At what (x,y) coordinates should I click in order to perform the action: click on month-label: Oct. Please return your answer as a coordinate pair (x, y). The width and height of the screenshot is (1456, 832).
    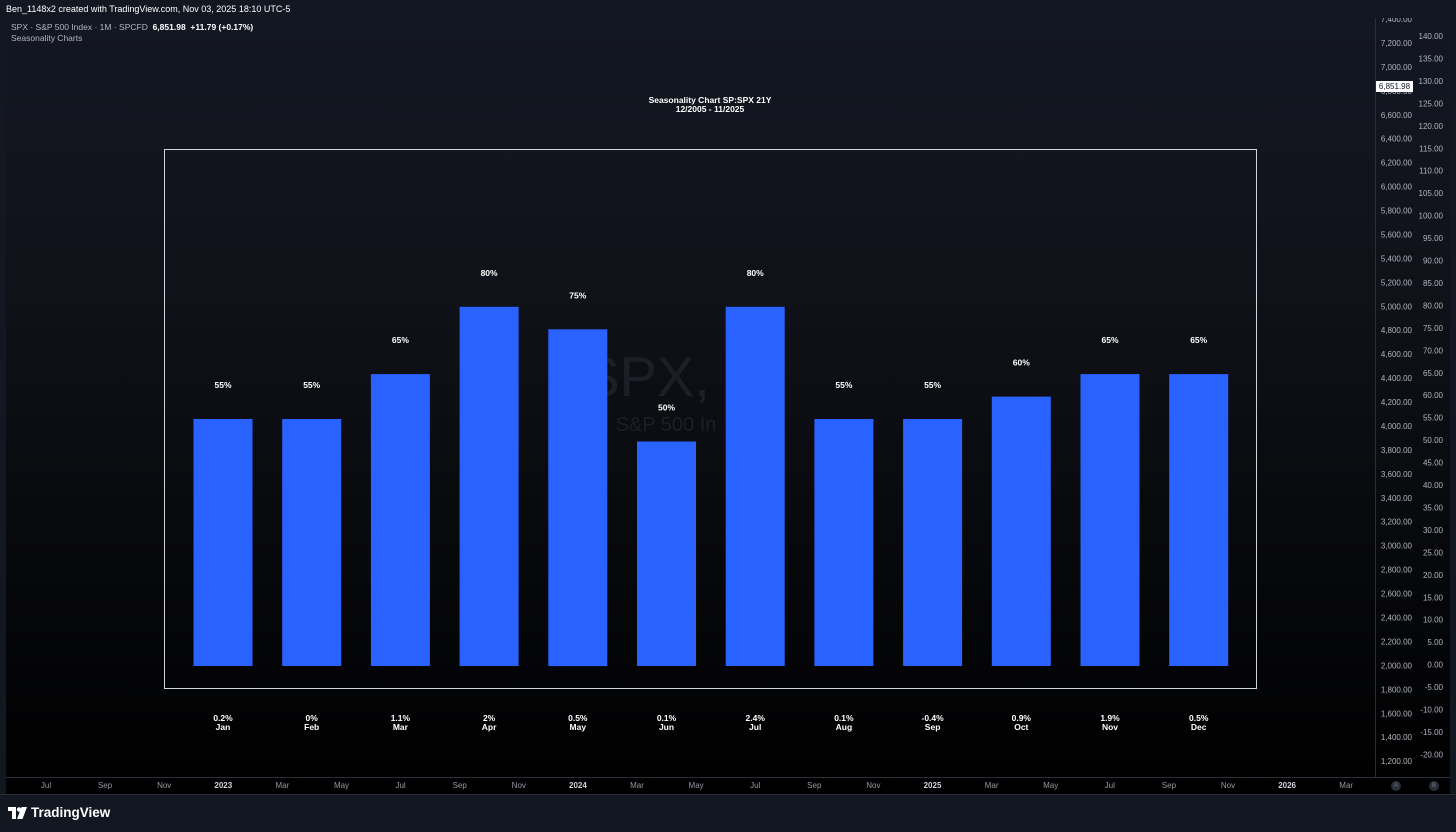
    Looking at the image, I should click on (1021, 727).